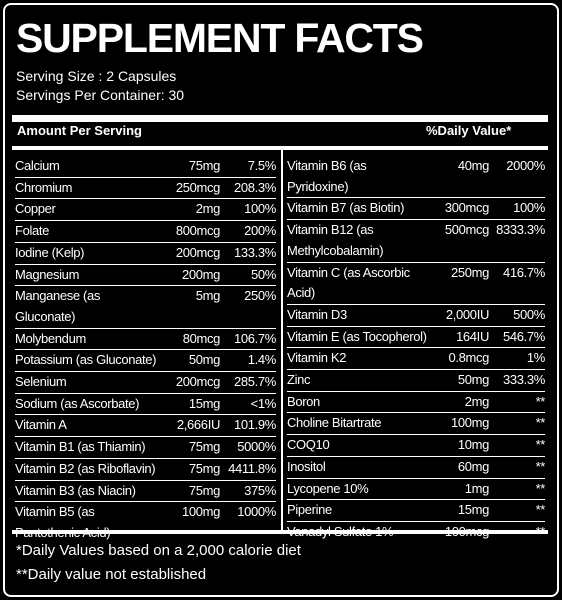 Image resolution: width=562 pixels, height=600 pixels. What do you see at coordinates (145, 254) in the screenshot?
I see `nutrient-row: Iodine (Kelp) 200mcg 133.3%` at bounding box center [145, 254].